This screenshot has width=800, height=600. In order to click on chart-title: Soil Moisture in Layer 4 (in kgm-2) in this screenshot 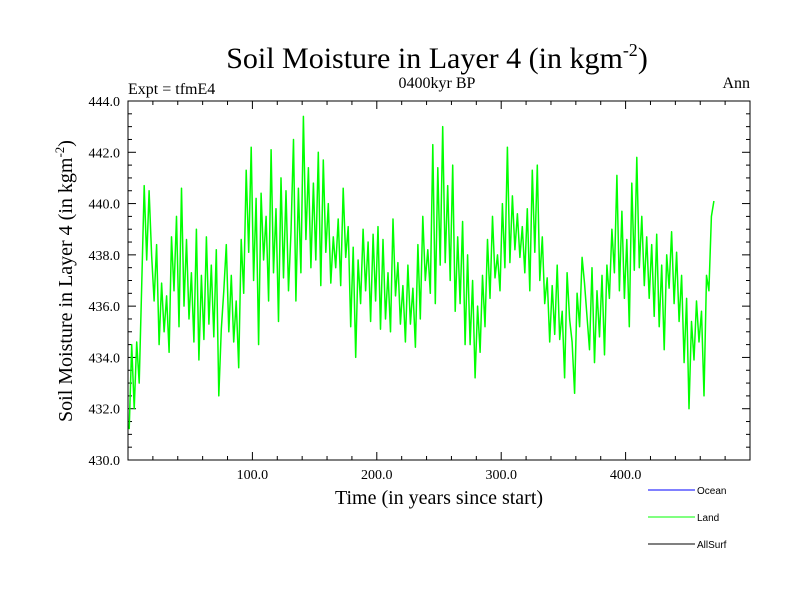, I will do `click(437, 57)`.